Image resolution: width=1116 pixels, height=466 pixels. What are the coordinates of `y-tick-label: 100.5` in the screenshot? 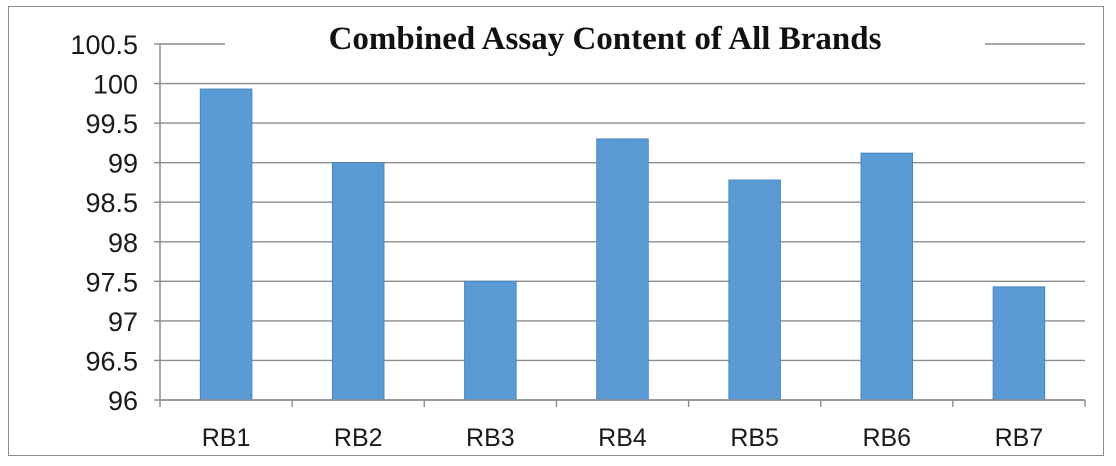 It's located at (104, 45).